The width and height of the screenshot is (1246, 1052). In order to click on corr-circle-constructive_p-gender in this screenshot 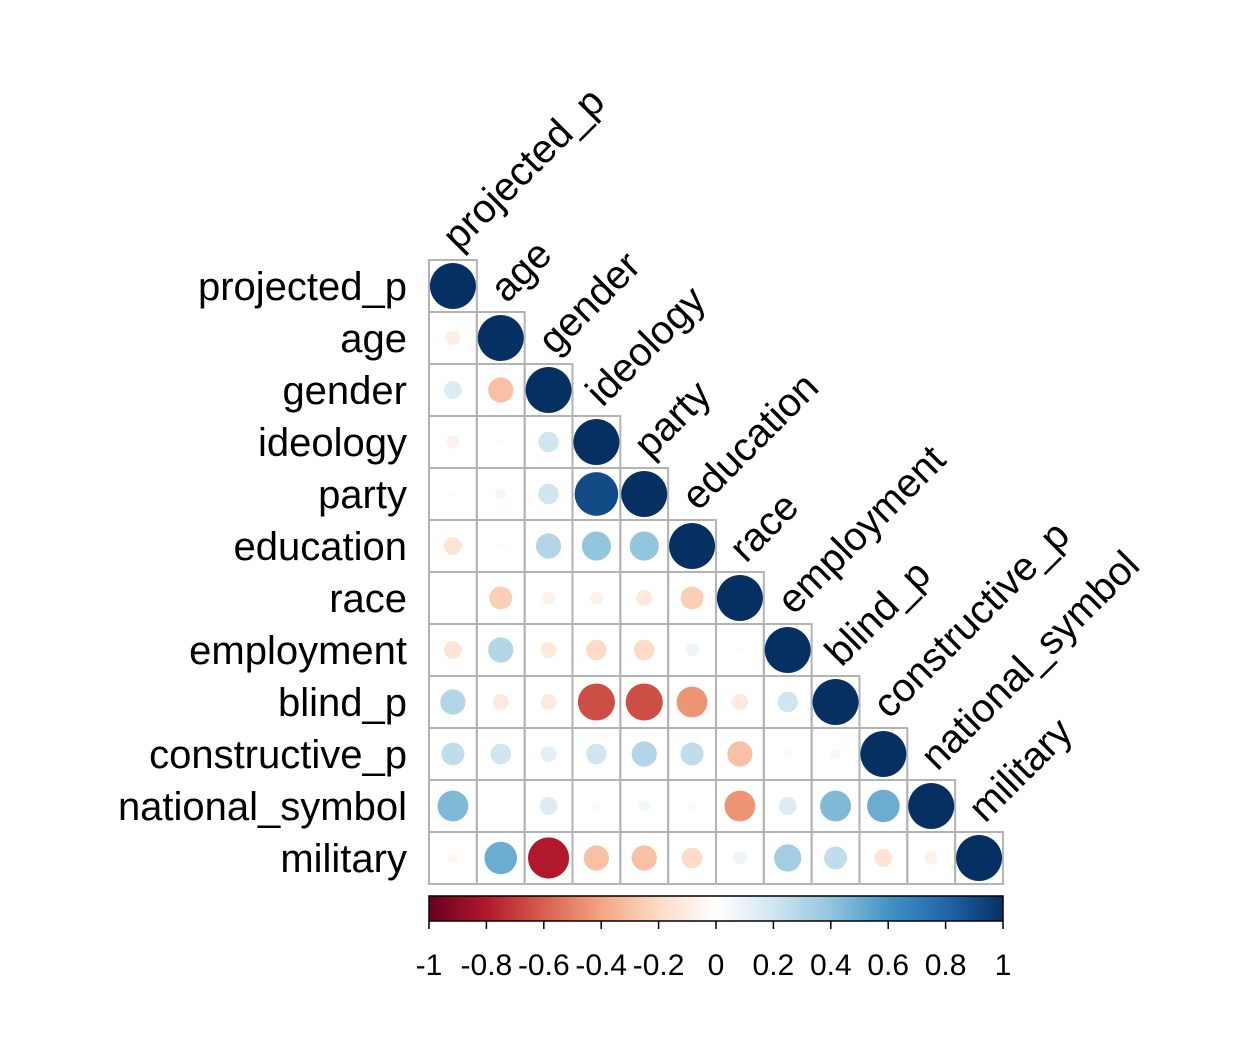, I will do `click(548, 754)`.